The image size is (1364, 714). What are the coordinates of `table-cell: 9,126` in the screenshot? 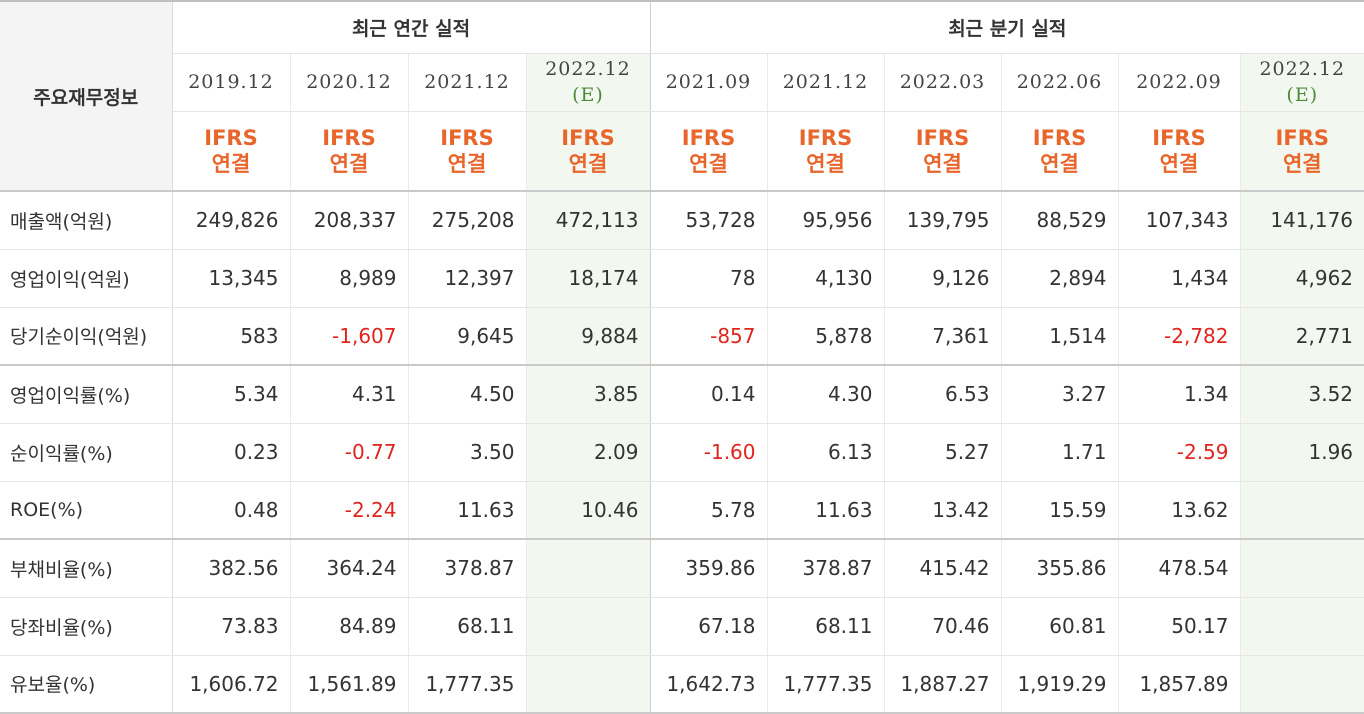 It's located at (942, 278).